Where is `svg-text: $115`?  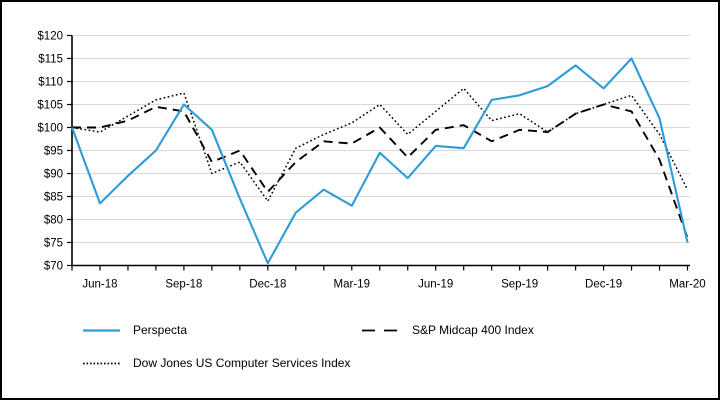 svg-text: $115 is located at coordinates (50, 60).